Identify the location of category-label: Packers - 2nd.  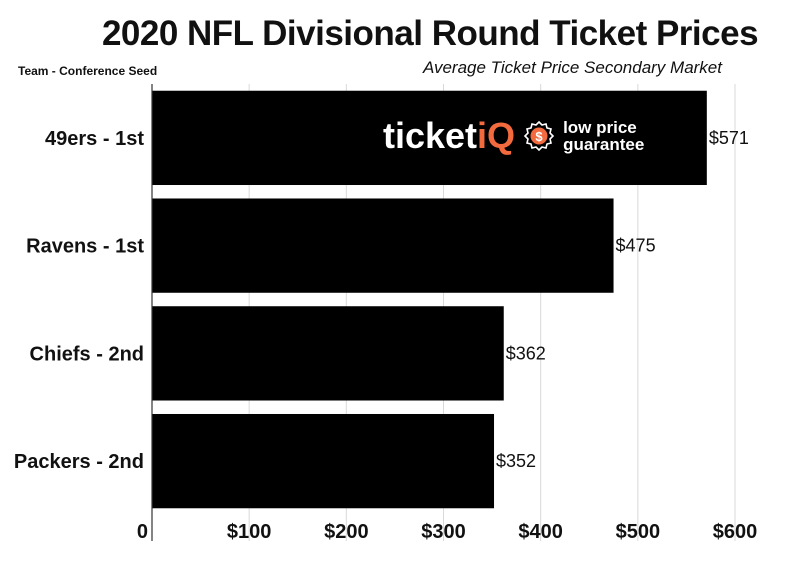
(79, 462).